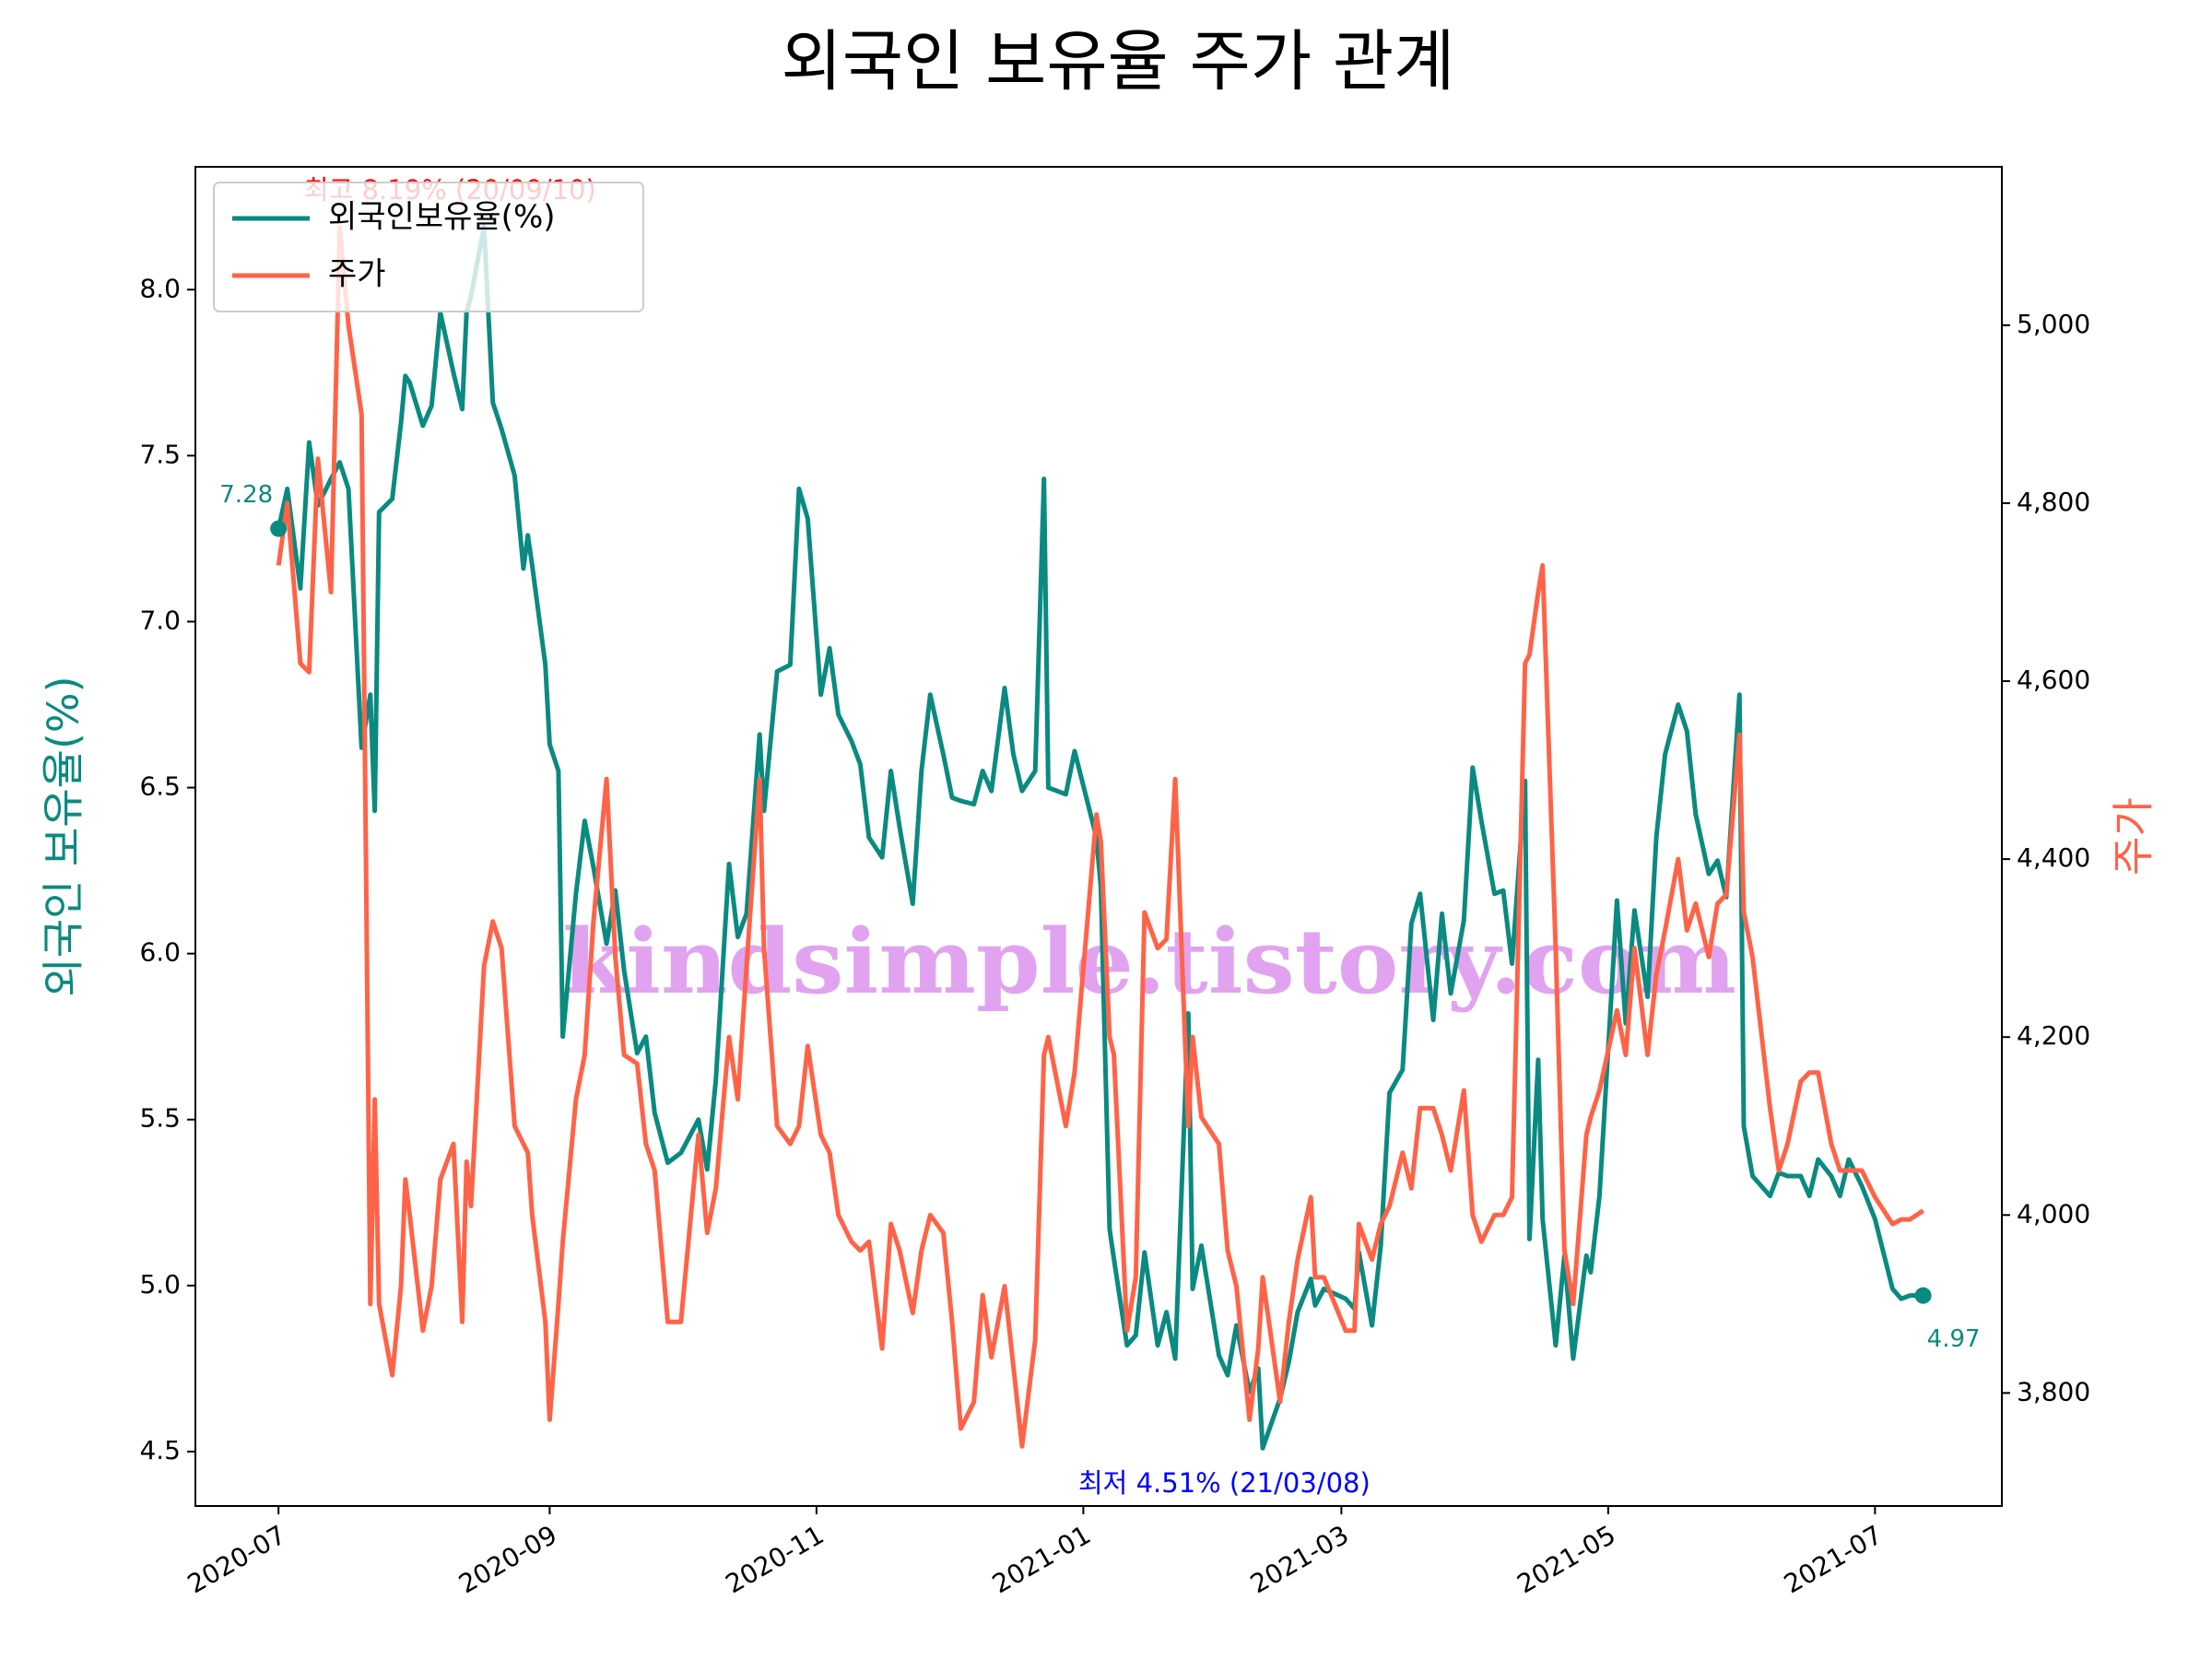 The width and height of the screenshot is (2212, 1659). What do you see at coordinates (246, 495) in the screenshot?
I see `endpoint-label: 7.28` at bounding box center [246, 495].